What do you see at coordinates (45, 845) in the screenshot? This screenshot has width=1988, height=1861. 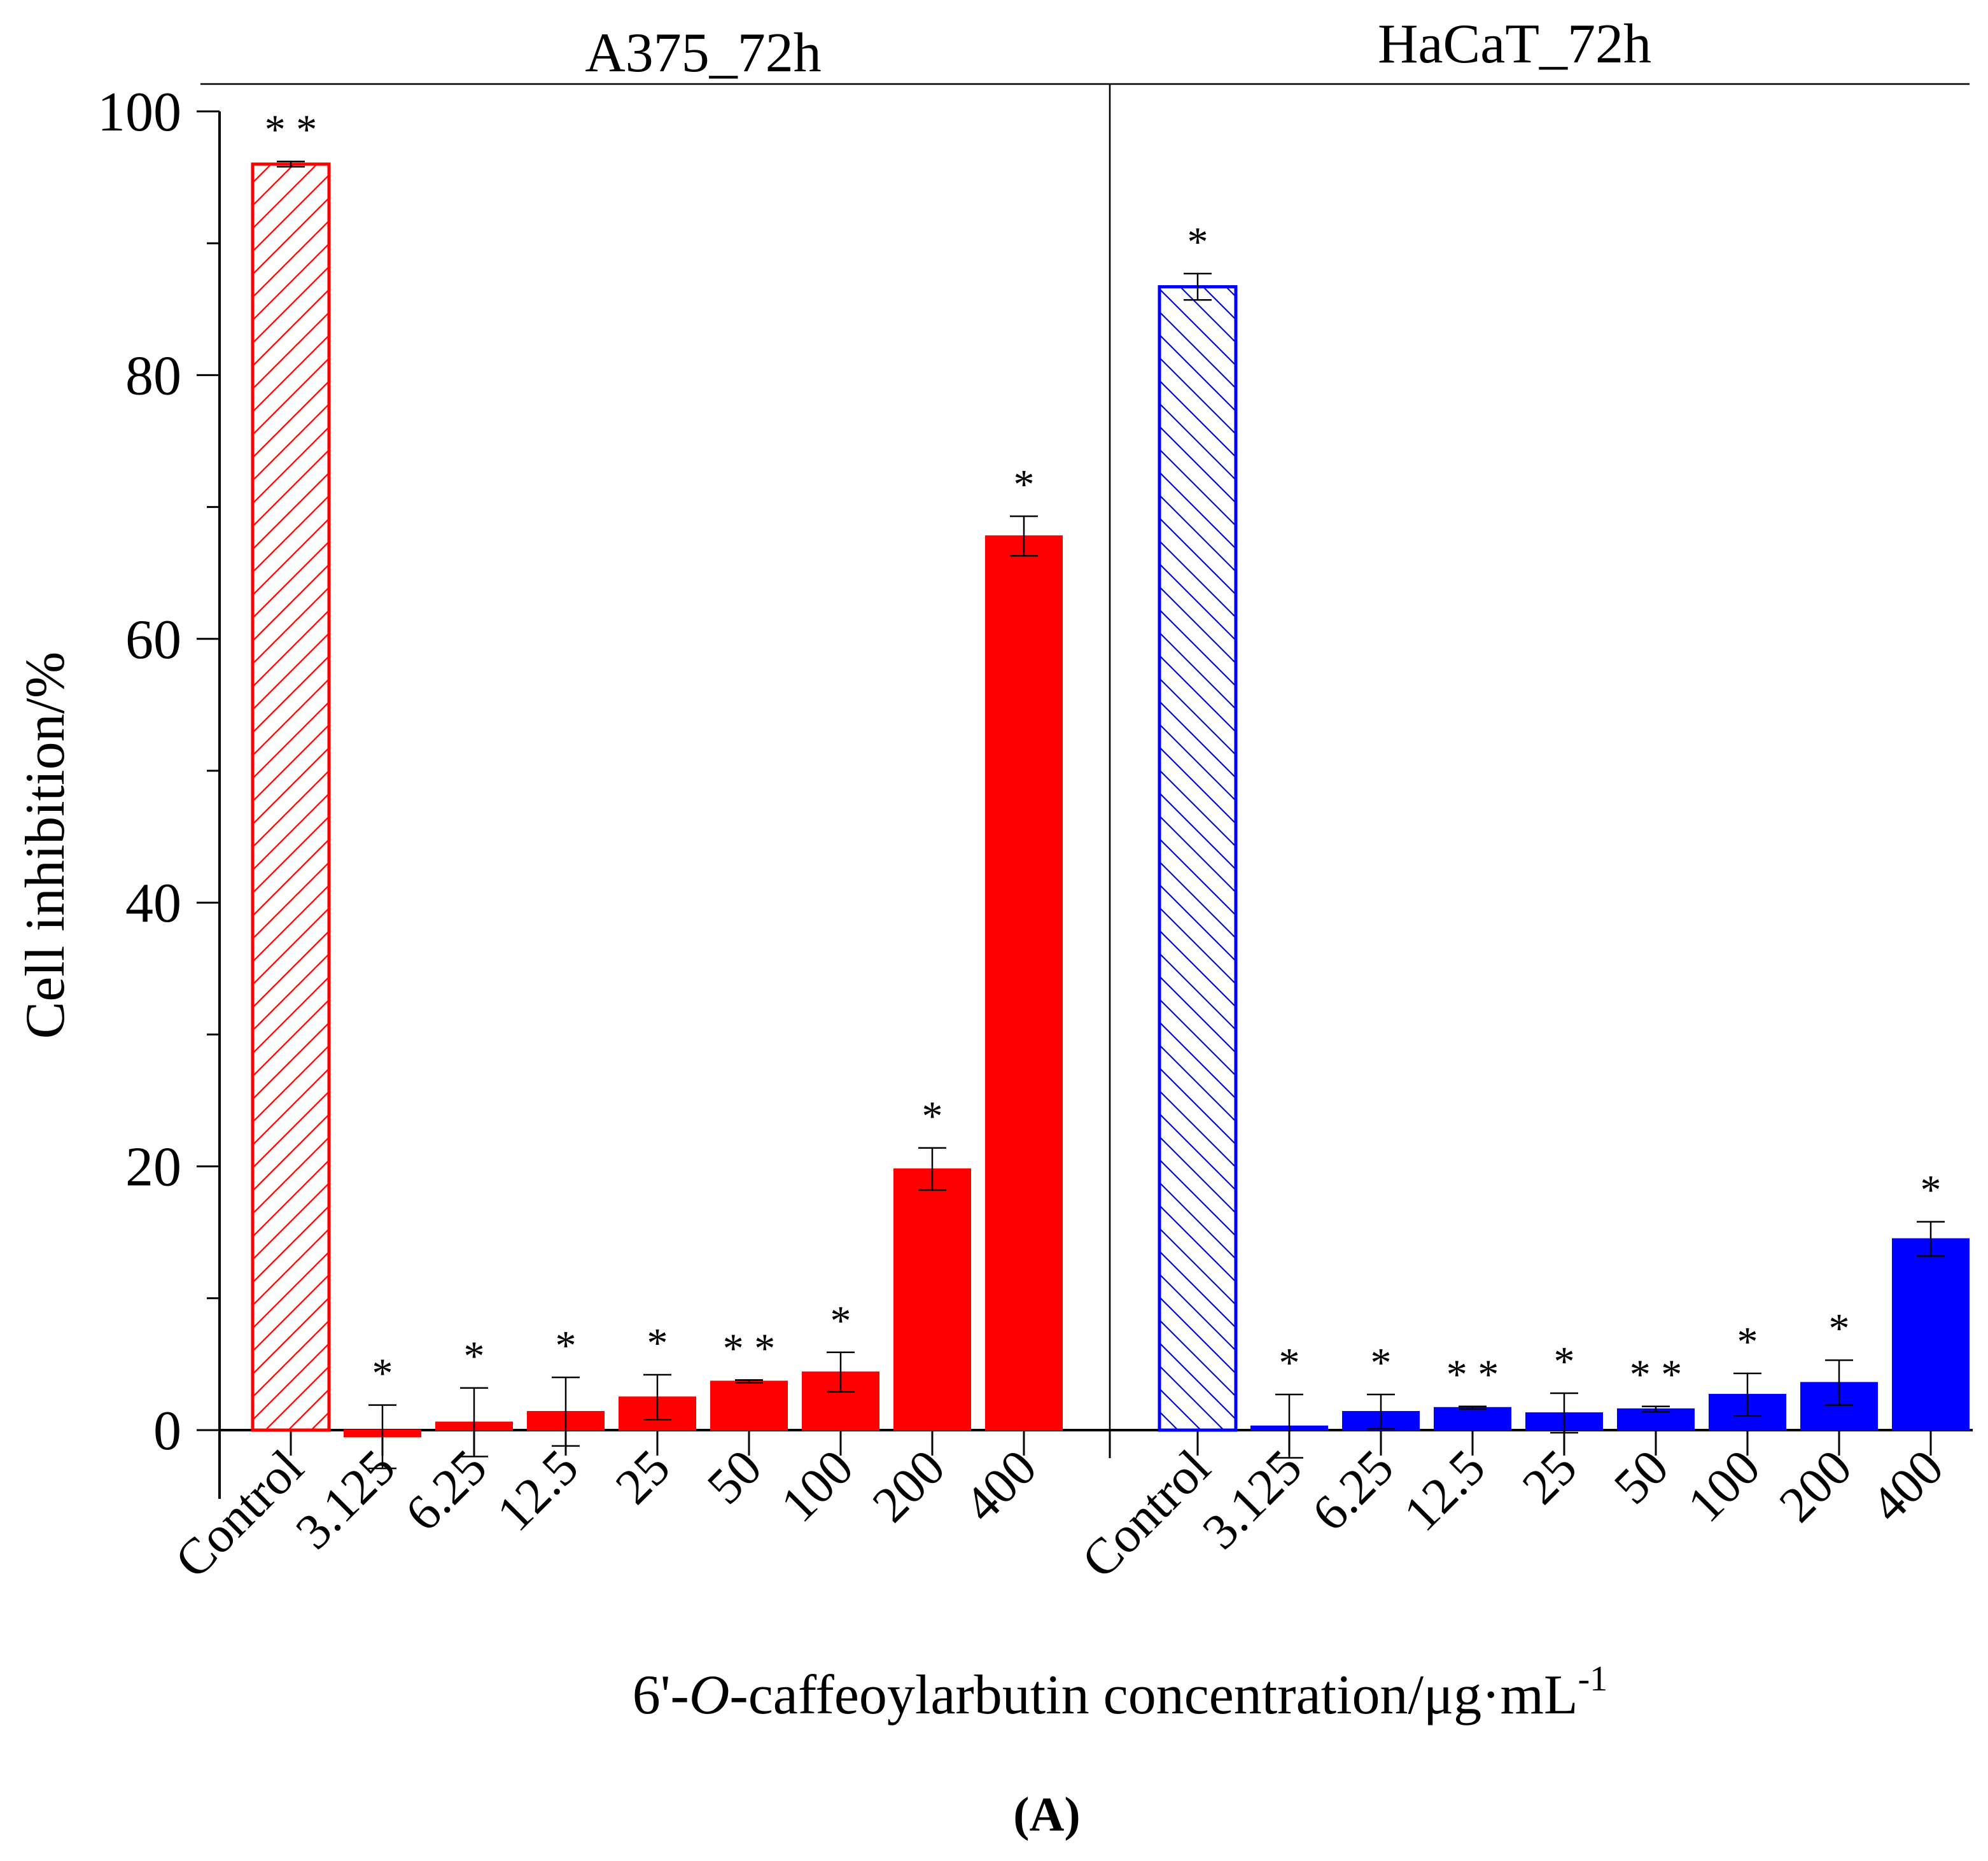 I see `y-axis-title: Cell inhibition/%` at bounding box center [45, 845].